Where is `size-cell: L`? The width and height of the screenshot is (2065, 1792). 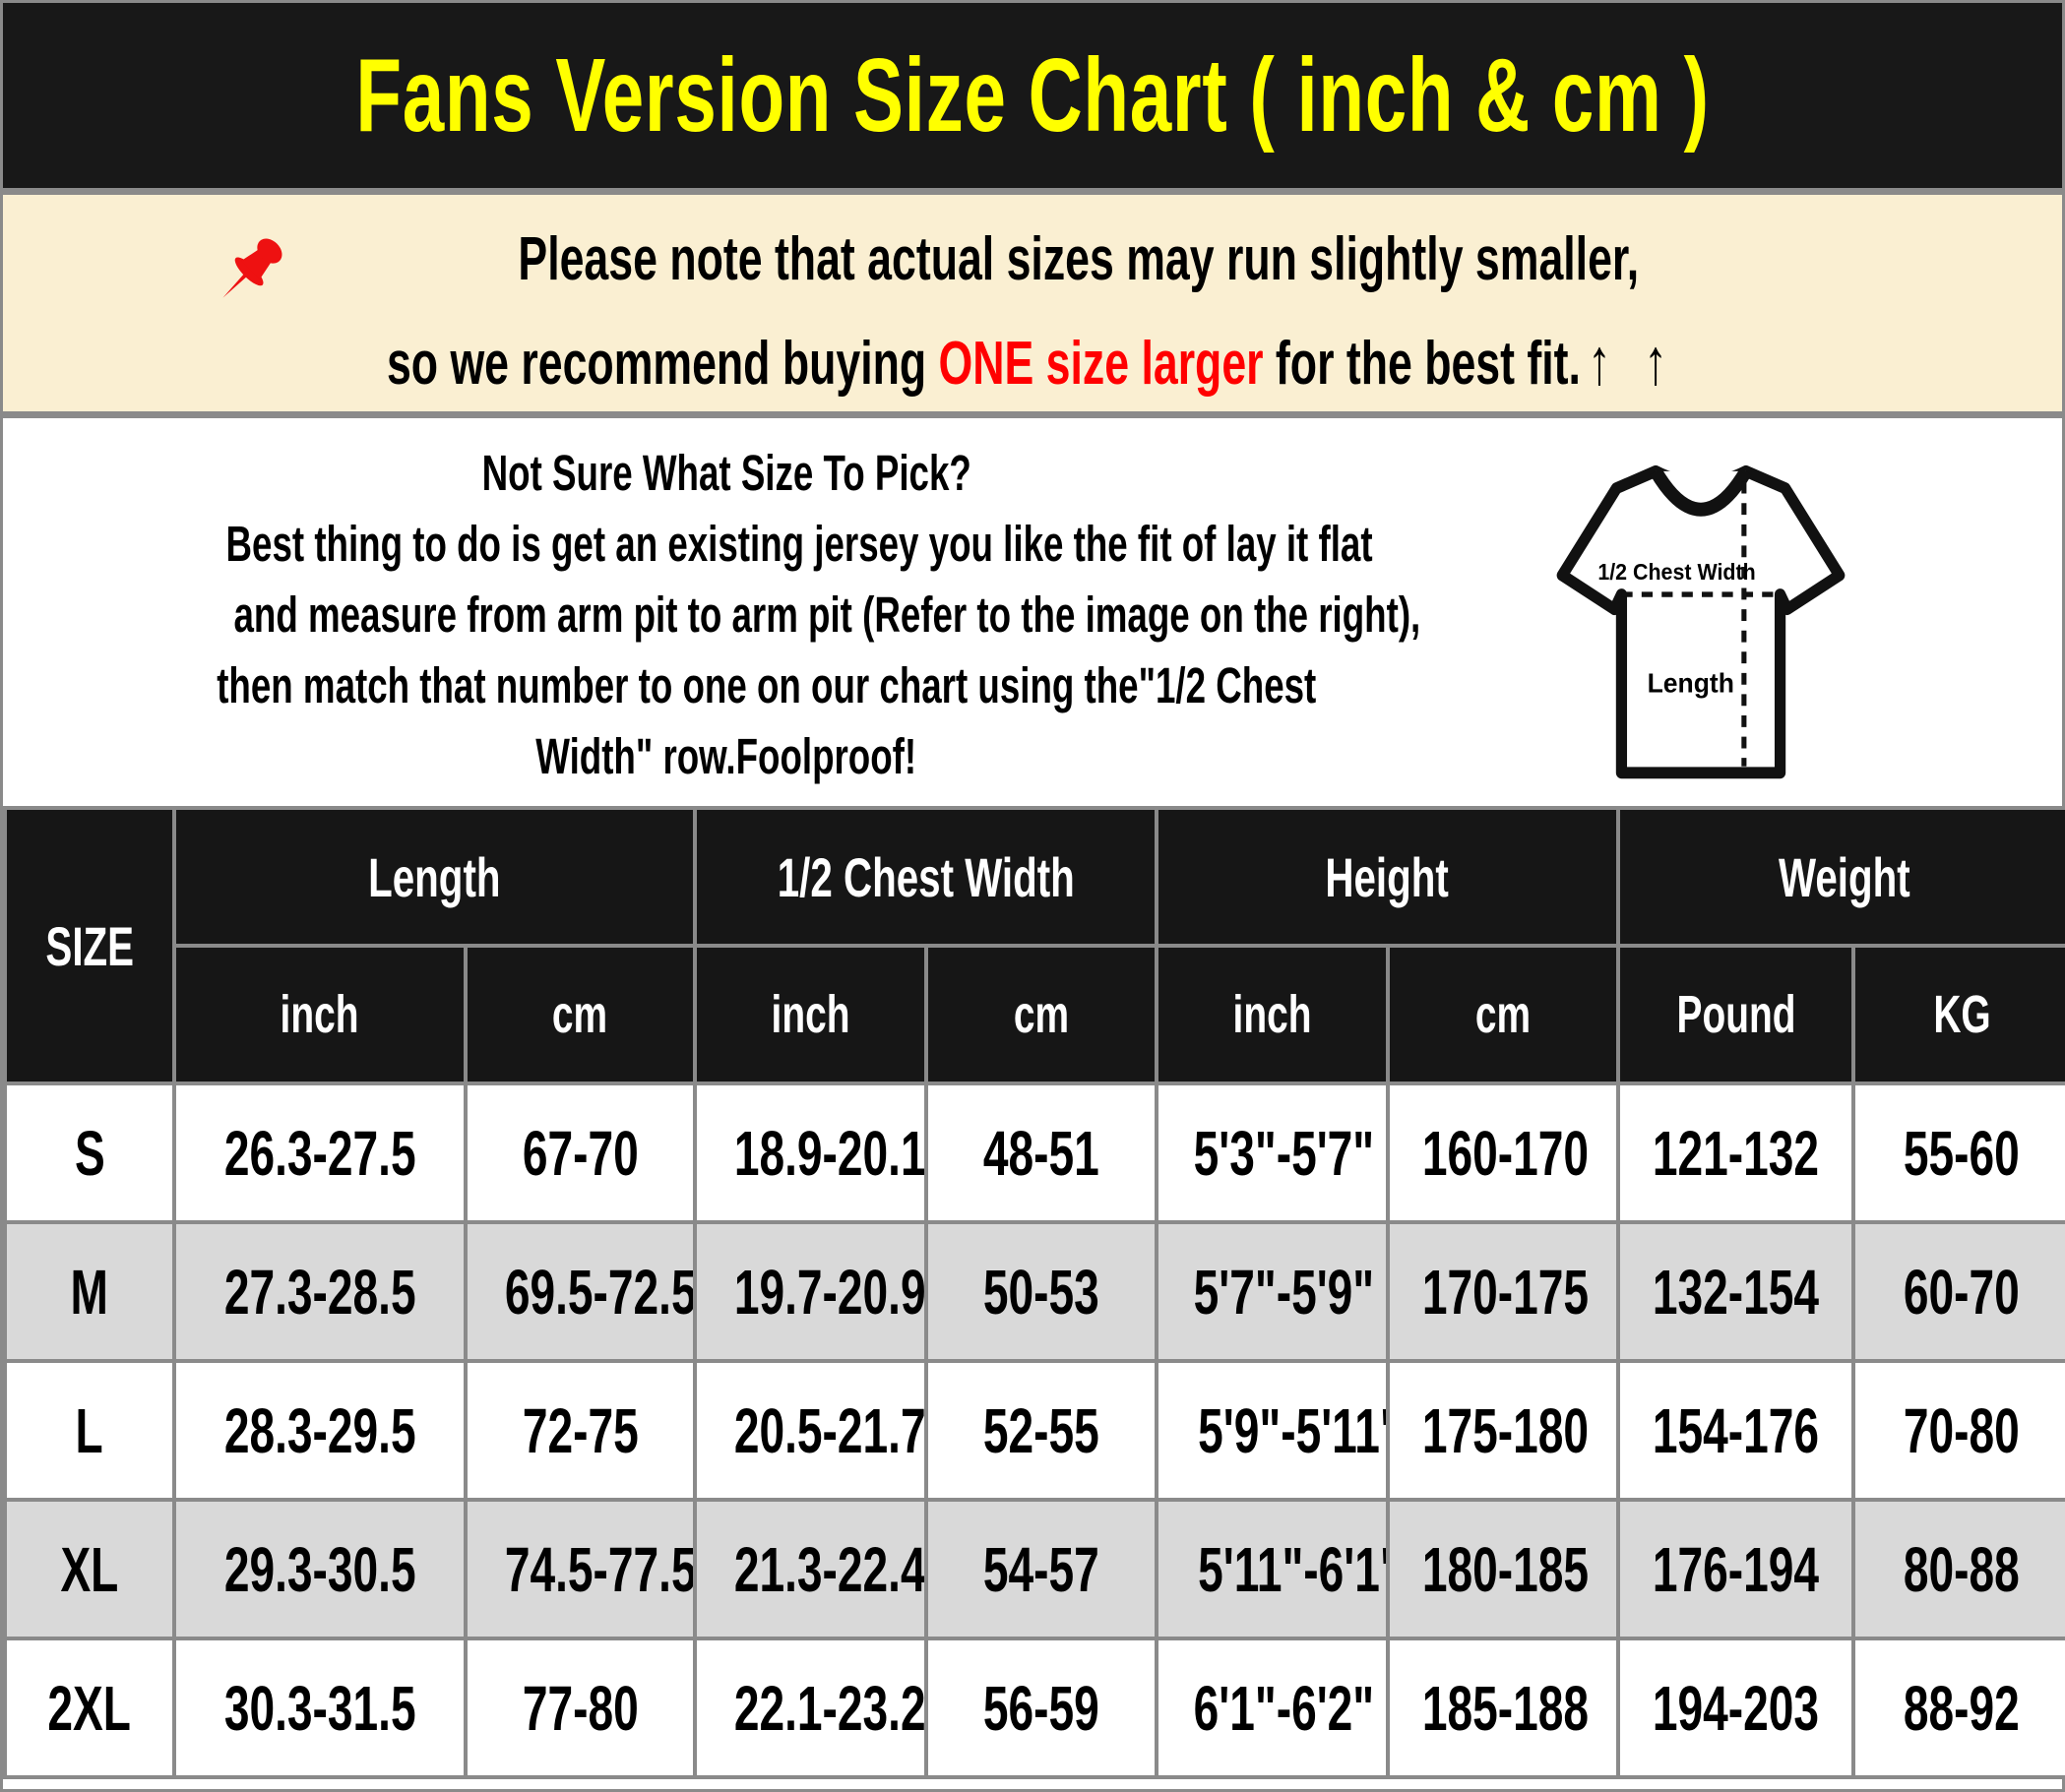
size-cell: L is located at coordinates (89, 1430).